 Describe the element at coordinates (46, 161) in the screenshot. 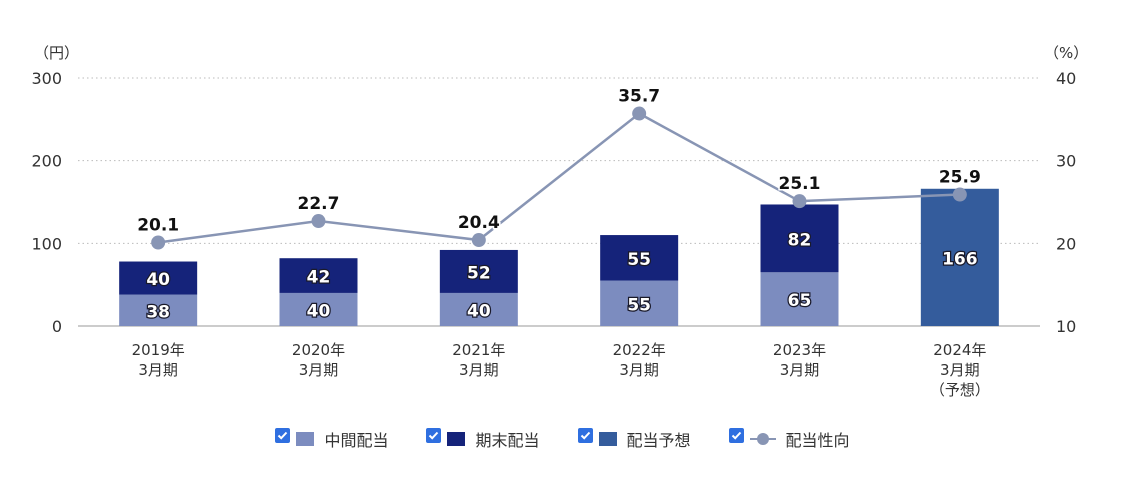

I see `y-left-tick-label: 200` at that location.